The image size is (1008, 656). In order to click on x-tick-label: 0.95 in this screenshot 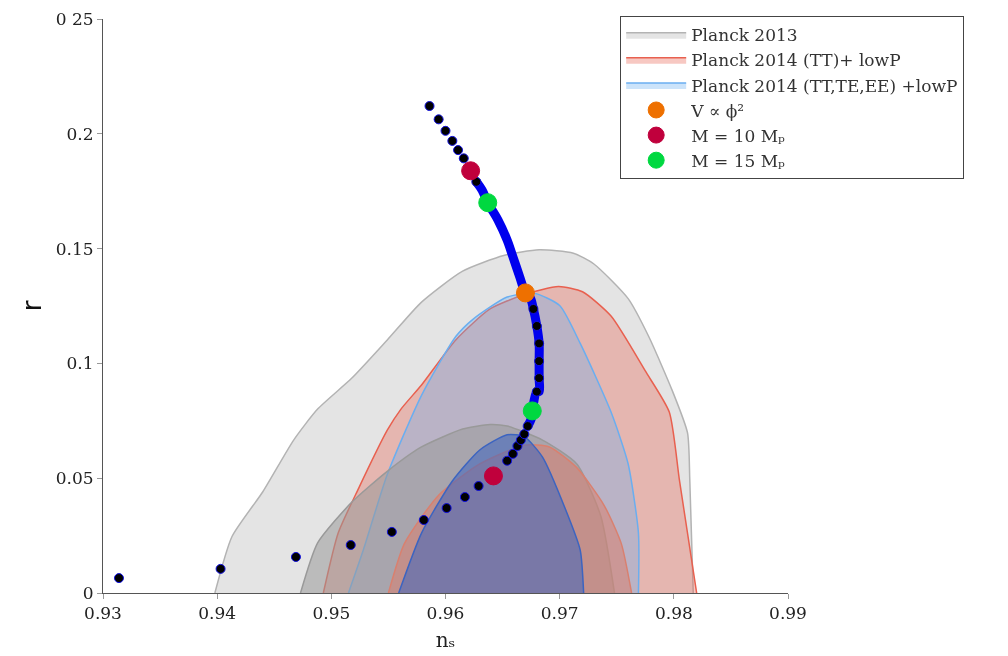, I will do `click(331, 613)`.